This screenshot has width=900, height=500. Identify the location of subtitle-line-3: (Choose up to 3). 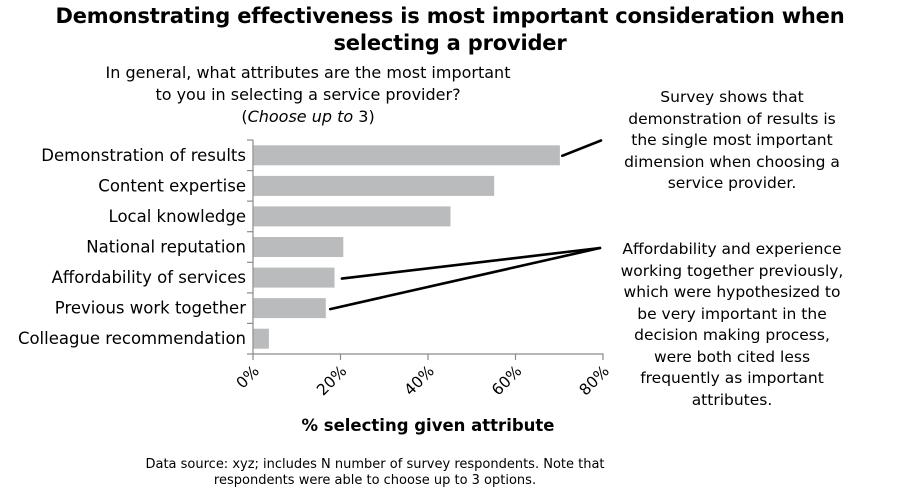
(308, 117).